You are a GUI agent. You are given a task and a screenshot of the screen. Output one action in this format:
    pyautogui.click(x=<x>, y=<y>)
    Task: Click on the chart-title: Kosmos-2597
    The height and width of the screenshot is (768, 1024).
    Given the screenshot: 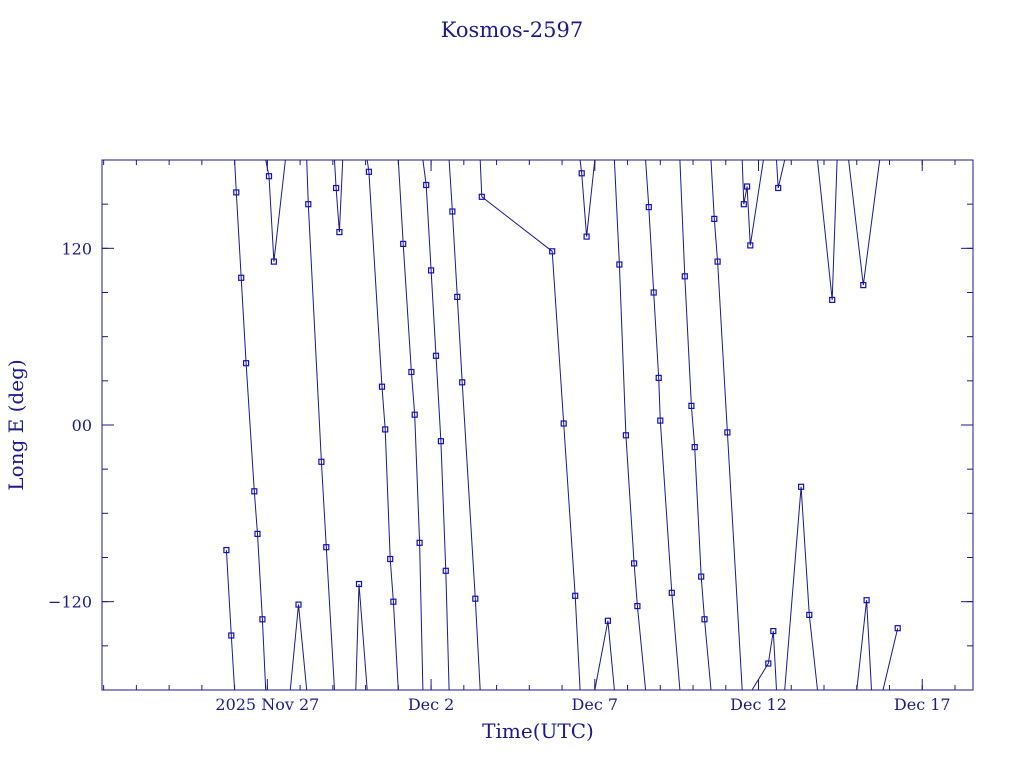 What is the action you would take?
    pyautogui.click(x=512, y=30)
    